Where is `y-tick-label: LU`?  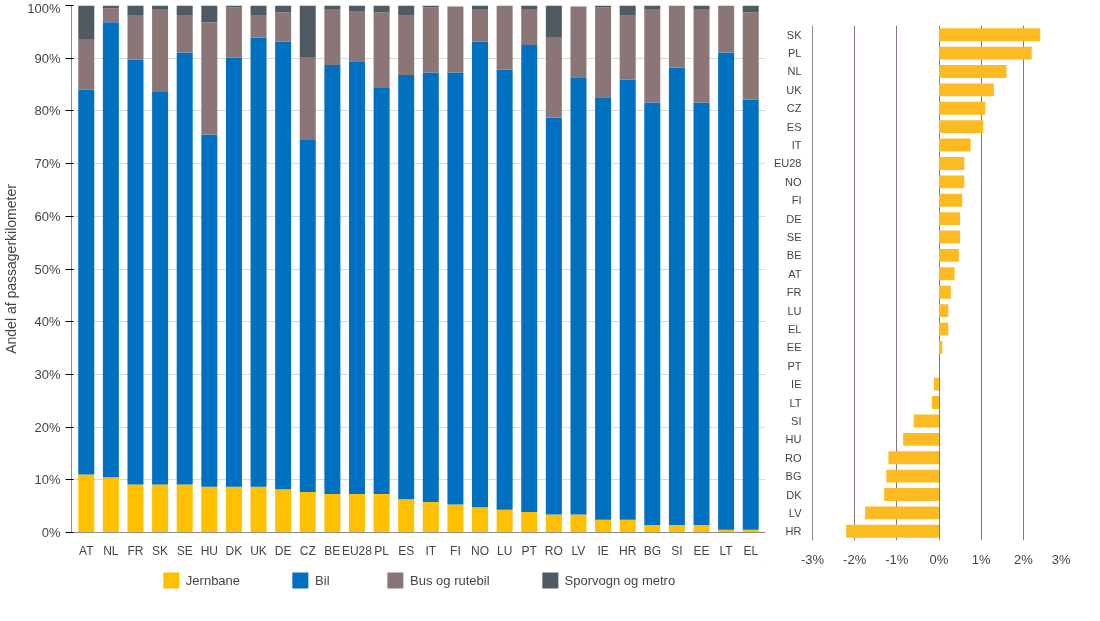 y-tick-label: LU is located at coordinates (794, 310).